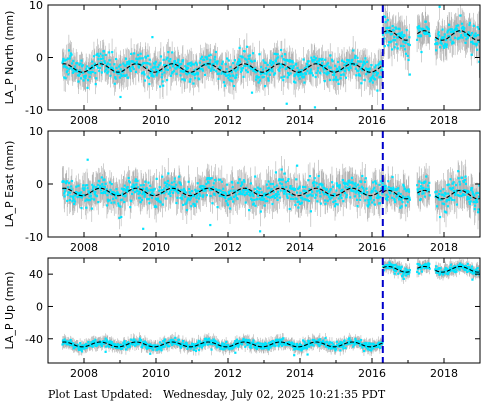  What do you see at coordinates (84, 120) in the screenshot?
I see `x-tick-label: 2008` at bounding box center [84, 120].